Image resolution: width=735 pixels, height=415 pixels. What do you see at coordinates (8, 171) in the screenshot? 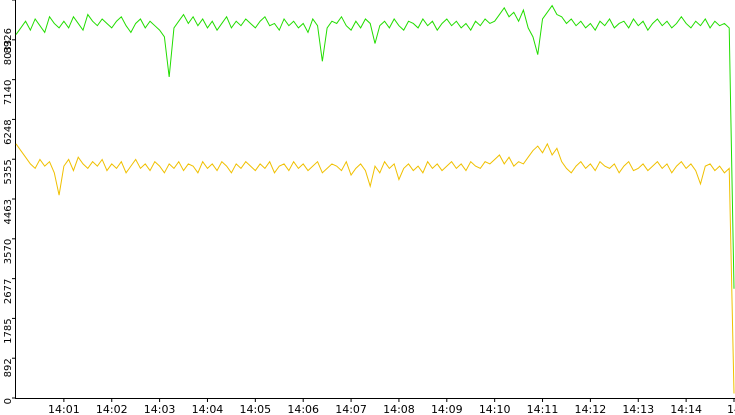
I see `y-tick-label: 5355` at bounding box center [8, 171].